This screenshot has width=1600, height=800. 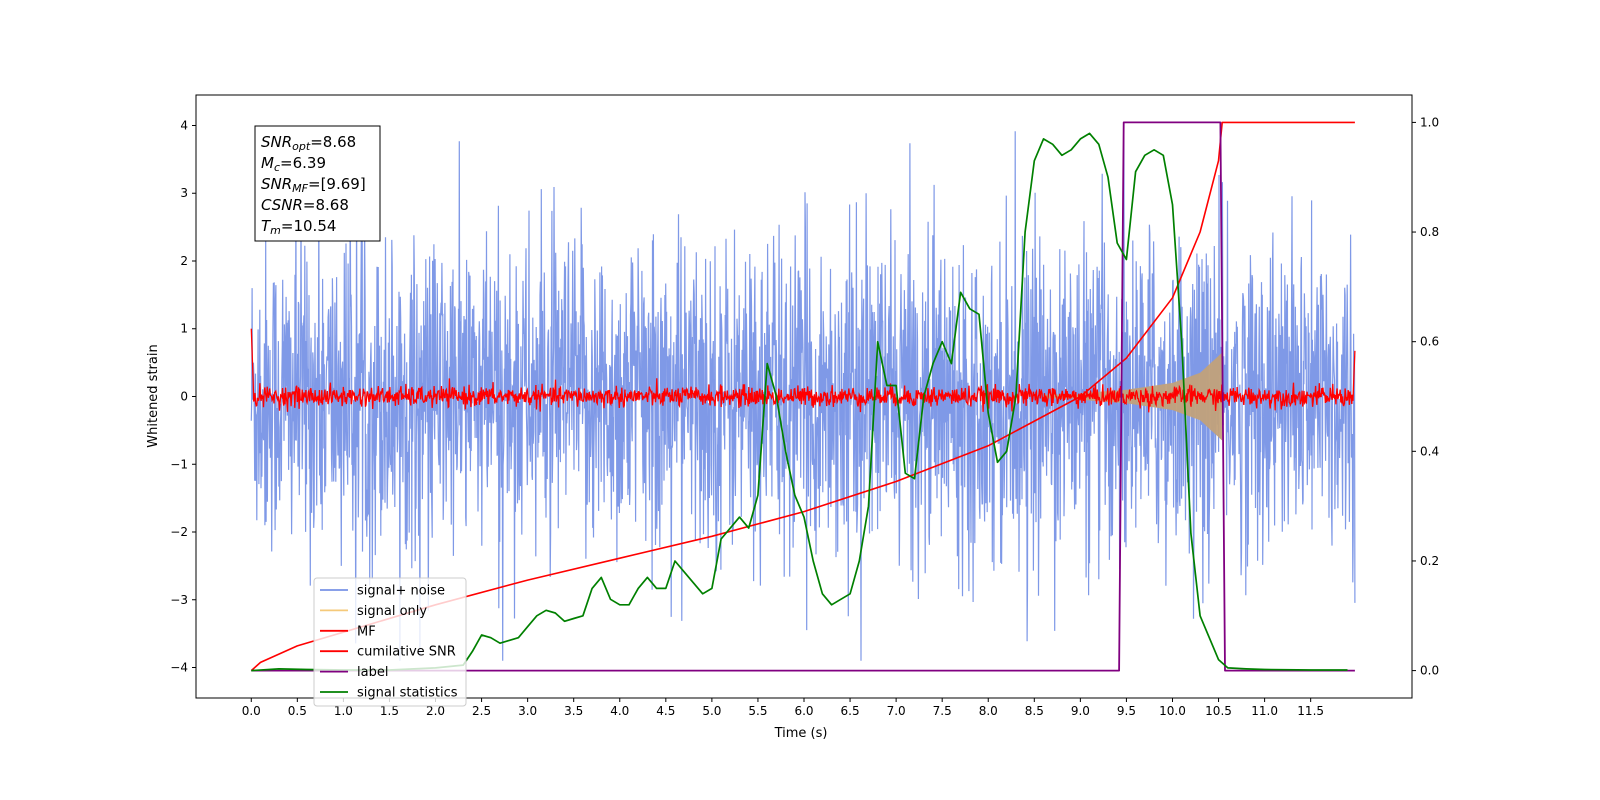 What do you see at coordinates (1034, 711) in the screenshot?
I see `x-tick-label: 8.5` at bounding box center [1034, 711].